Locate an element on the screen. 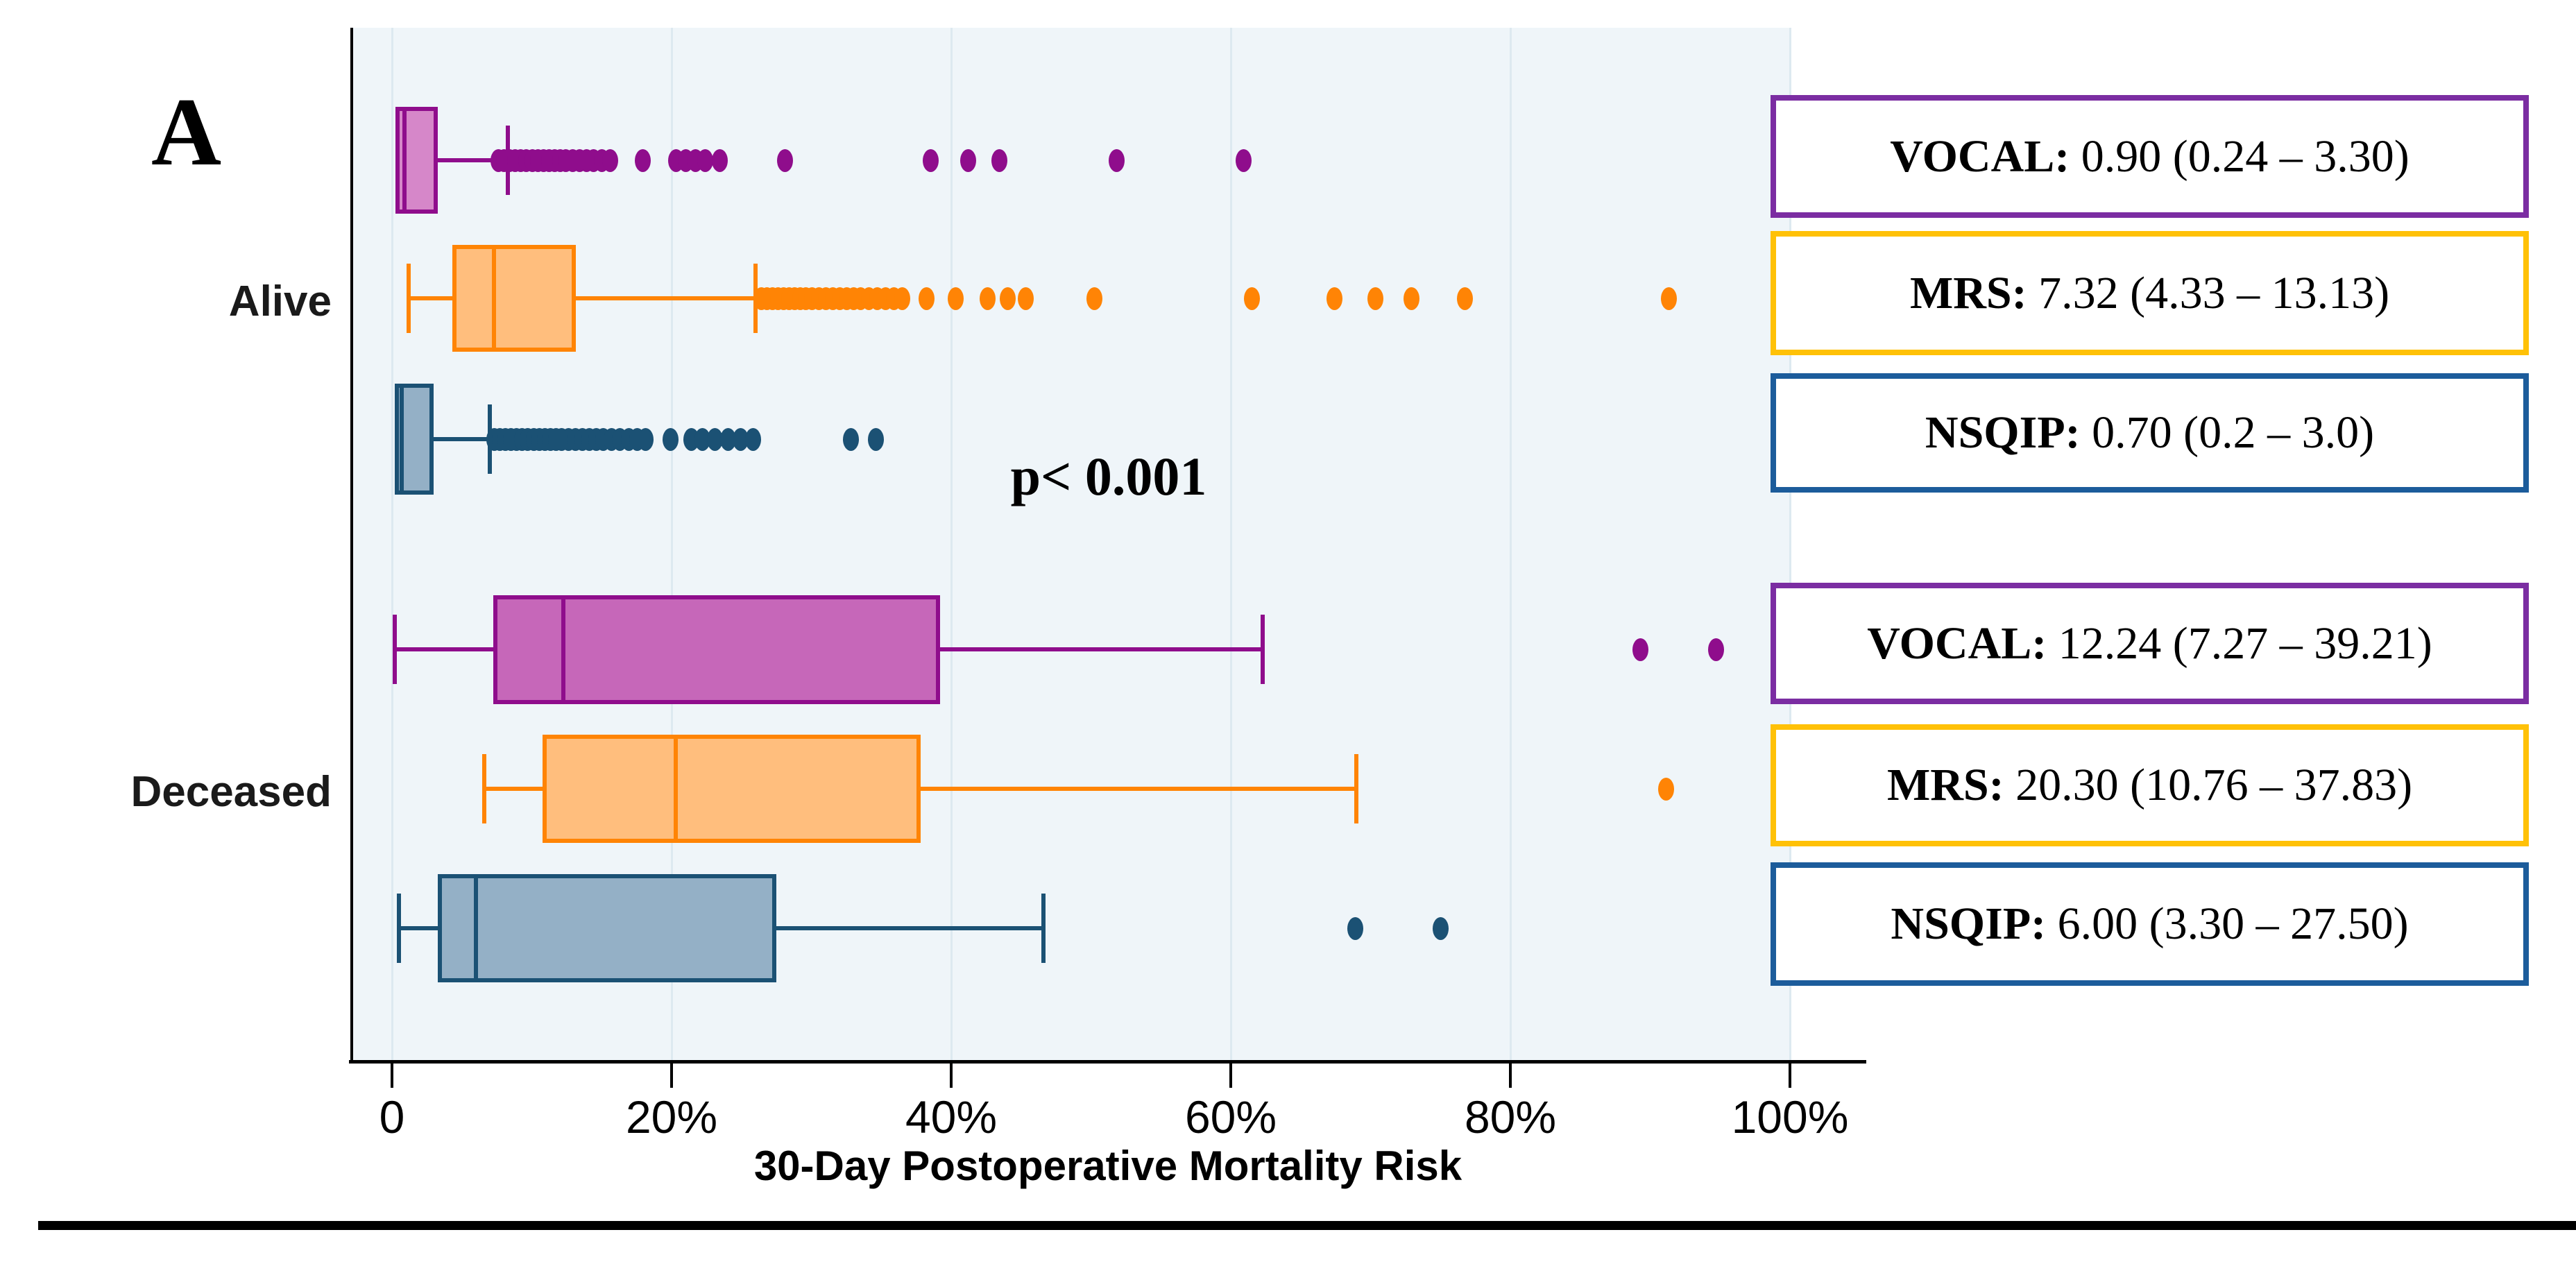  legend-entry-text: VOCAL: 12.24 (7.27 – 39.21) is located at coordinates (2149, 643).